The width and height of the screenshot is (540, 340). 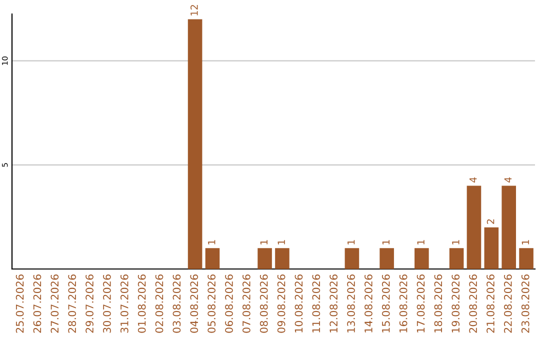 What do you see at coordinates (90, 303) in the screenshot?
I see `x-tick-label: 29.07.2026` at bounding box center [90, 303].